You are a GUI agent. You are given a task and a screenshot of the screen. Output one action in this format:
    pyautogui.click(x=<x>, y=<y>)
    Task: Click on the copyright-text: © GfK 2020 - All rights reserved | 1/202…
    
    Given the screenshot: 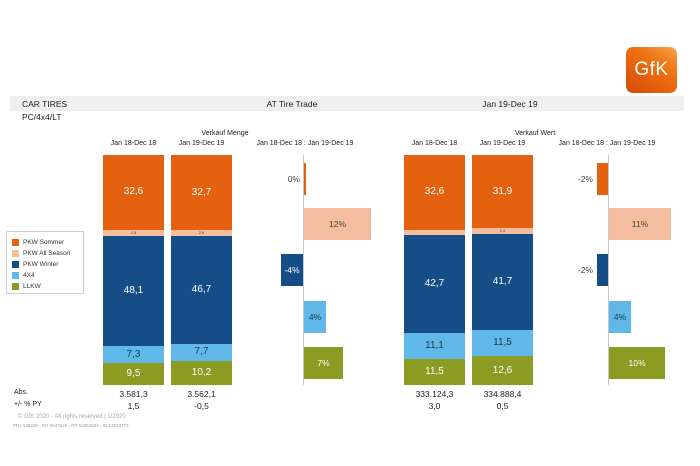 What is the action you would take?
    pyautogui.click(x=72, y=417)
    